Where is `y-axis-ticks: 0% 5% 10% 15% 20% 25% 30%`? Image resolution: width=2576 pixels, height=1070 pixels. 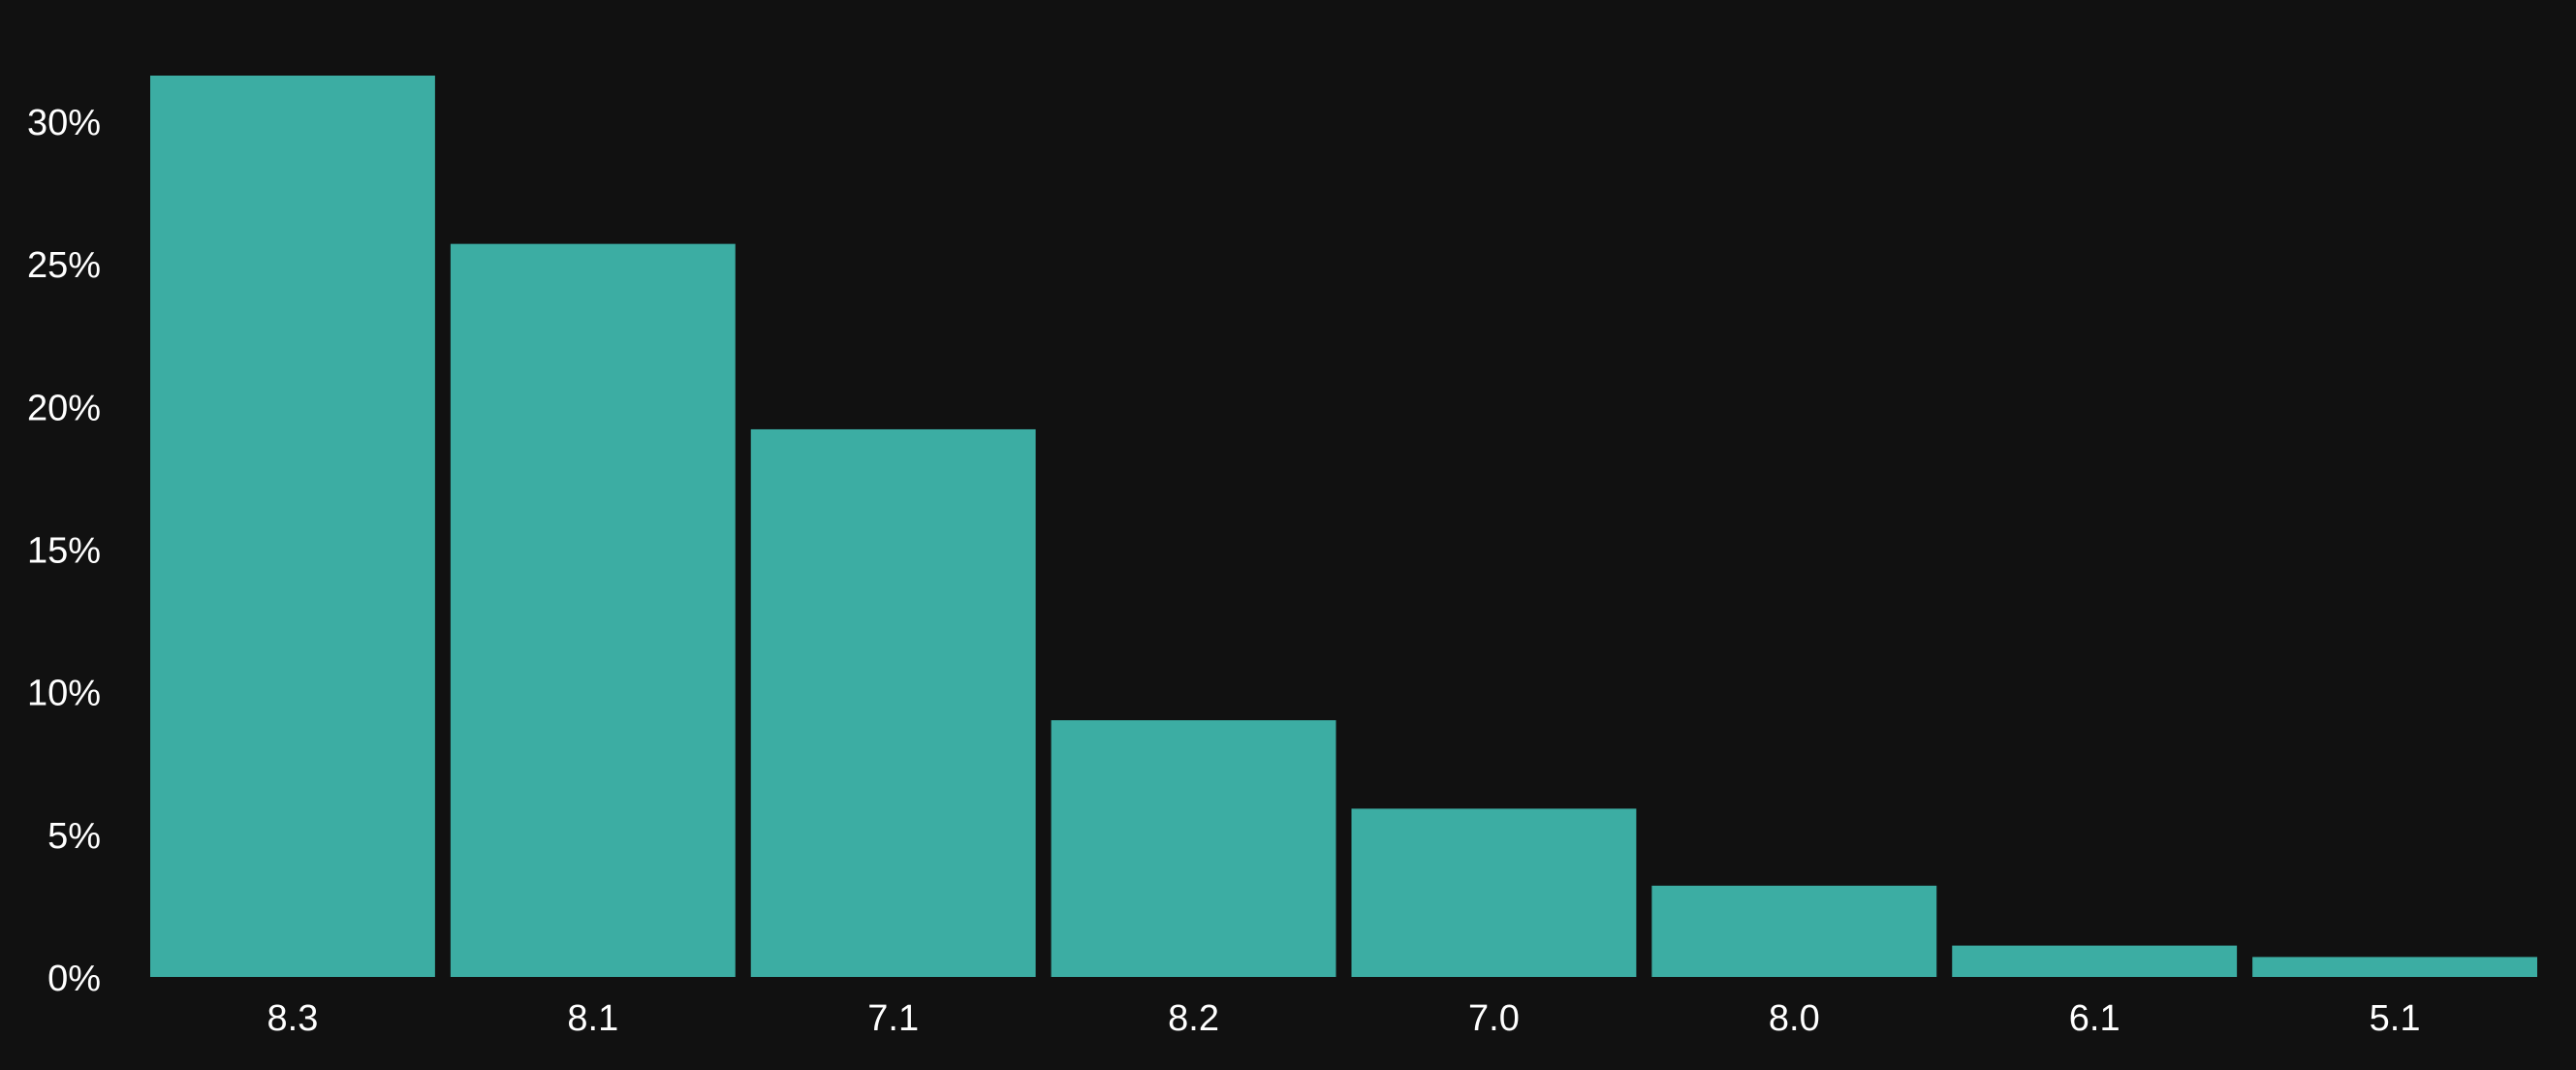
y-axis-ticks: 0% 5% 10% 15% 20% 25% 30% is located at coordinates (64, 551).